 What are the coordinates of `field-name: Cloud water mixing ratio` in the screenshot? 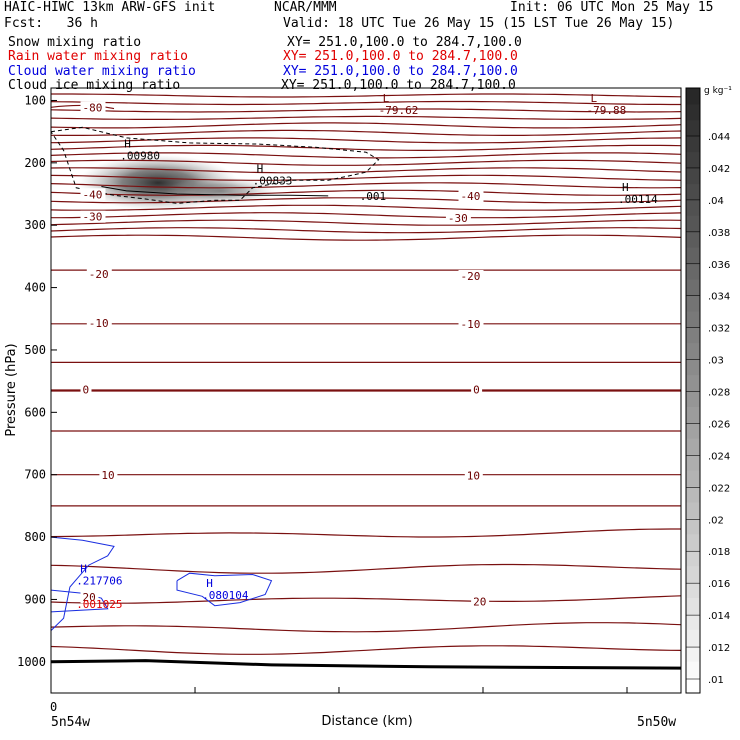 It's located at (102, 71).